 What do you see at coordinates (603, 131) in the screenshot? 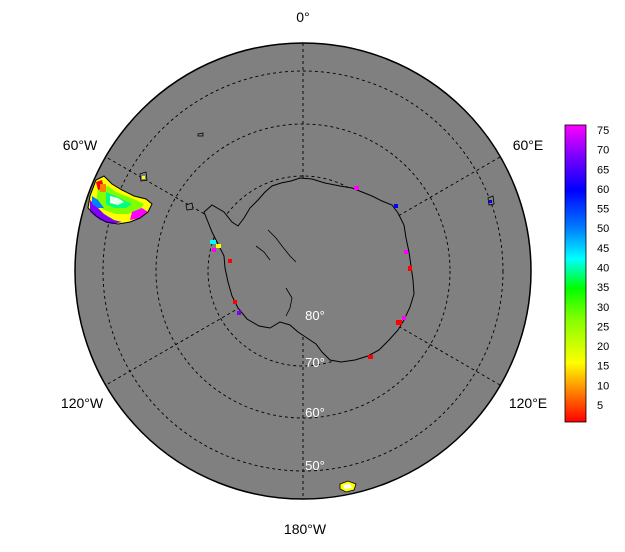
I see `colorbar-tick-75: 75` at bounding box center [603, 131].